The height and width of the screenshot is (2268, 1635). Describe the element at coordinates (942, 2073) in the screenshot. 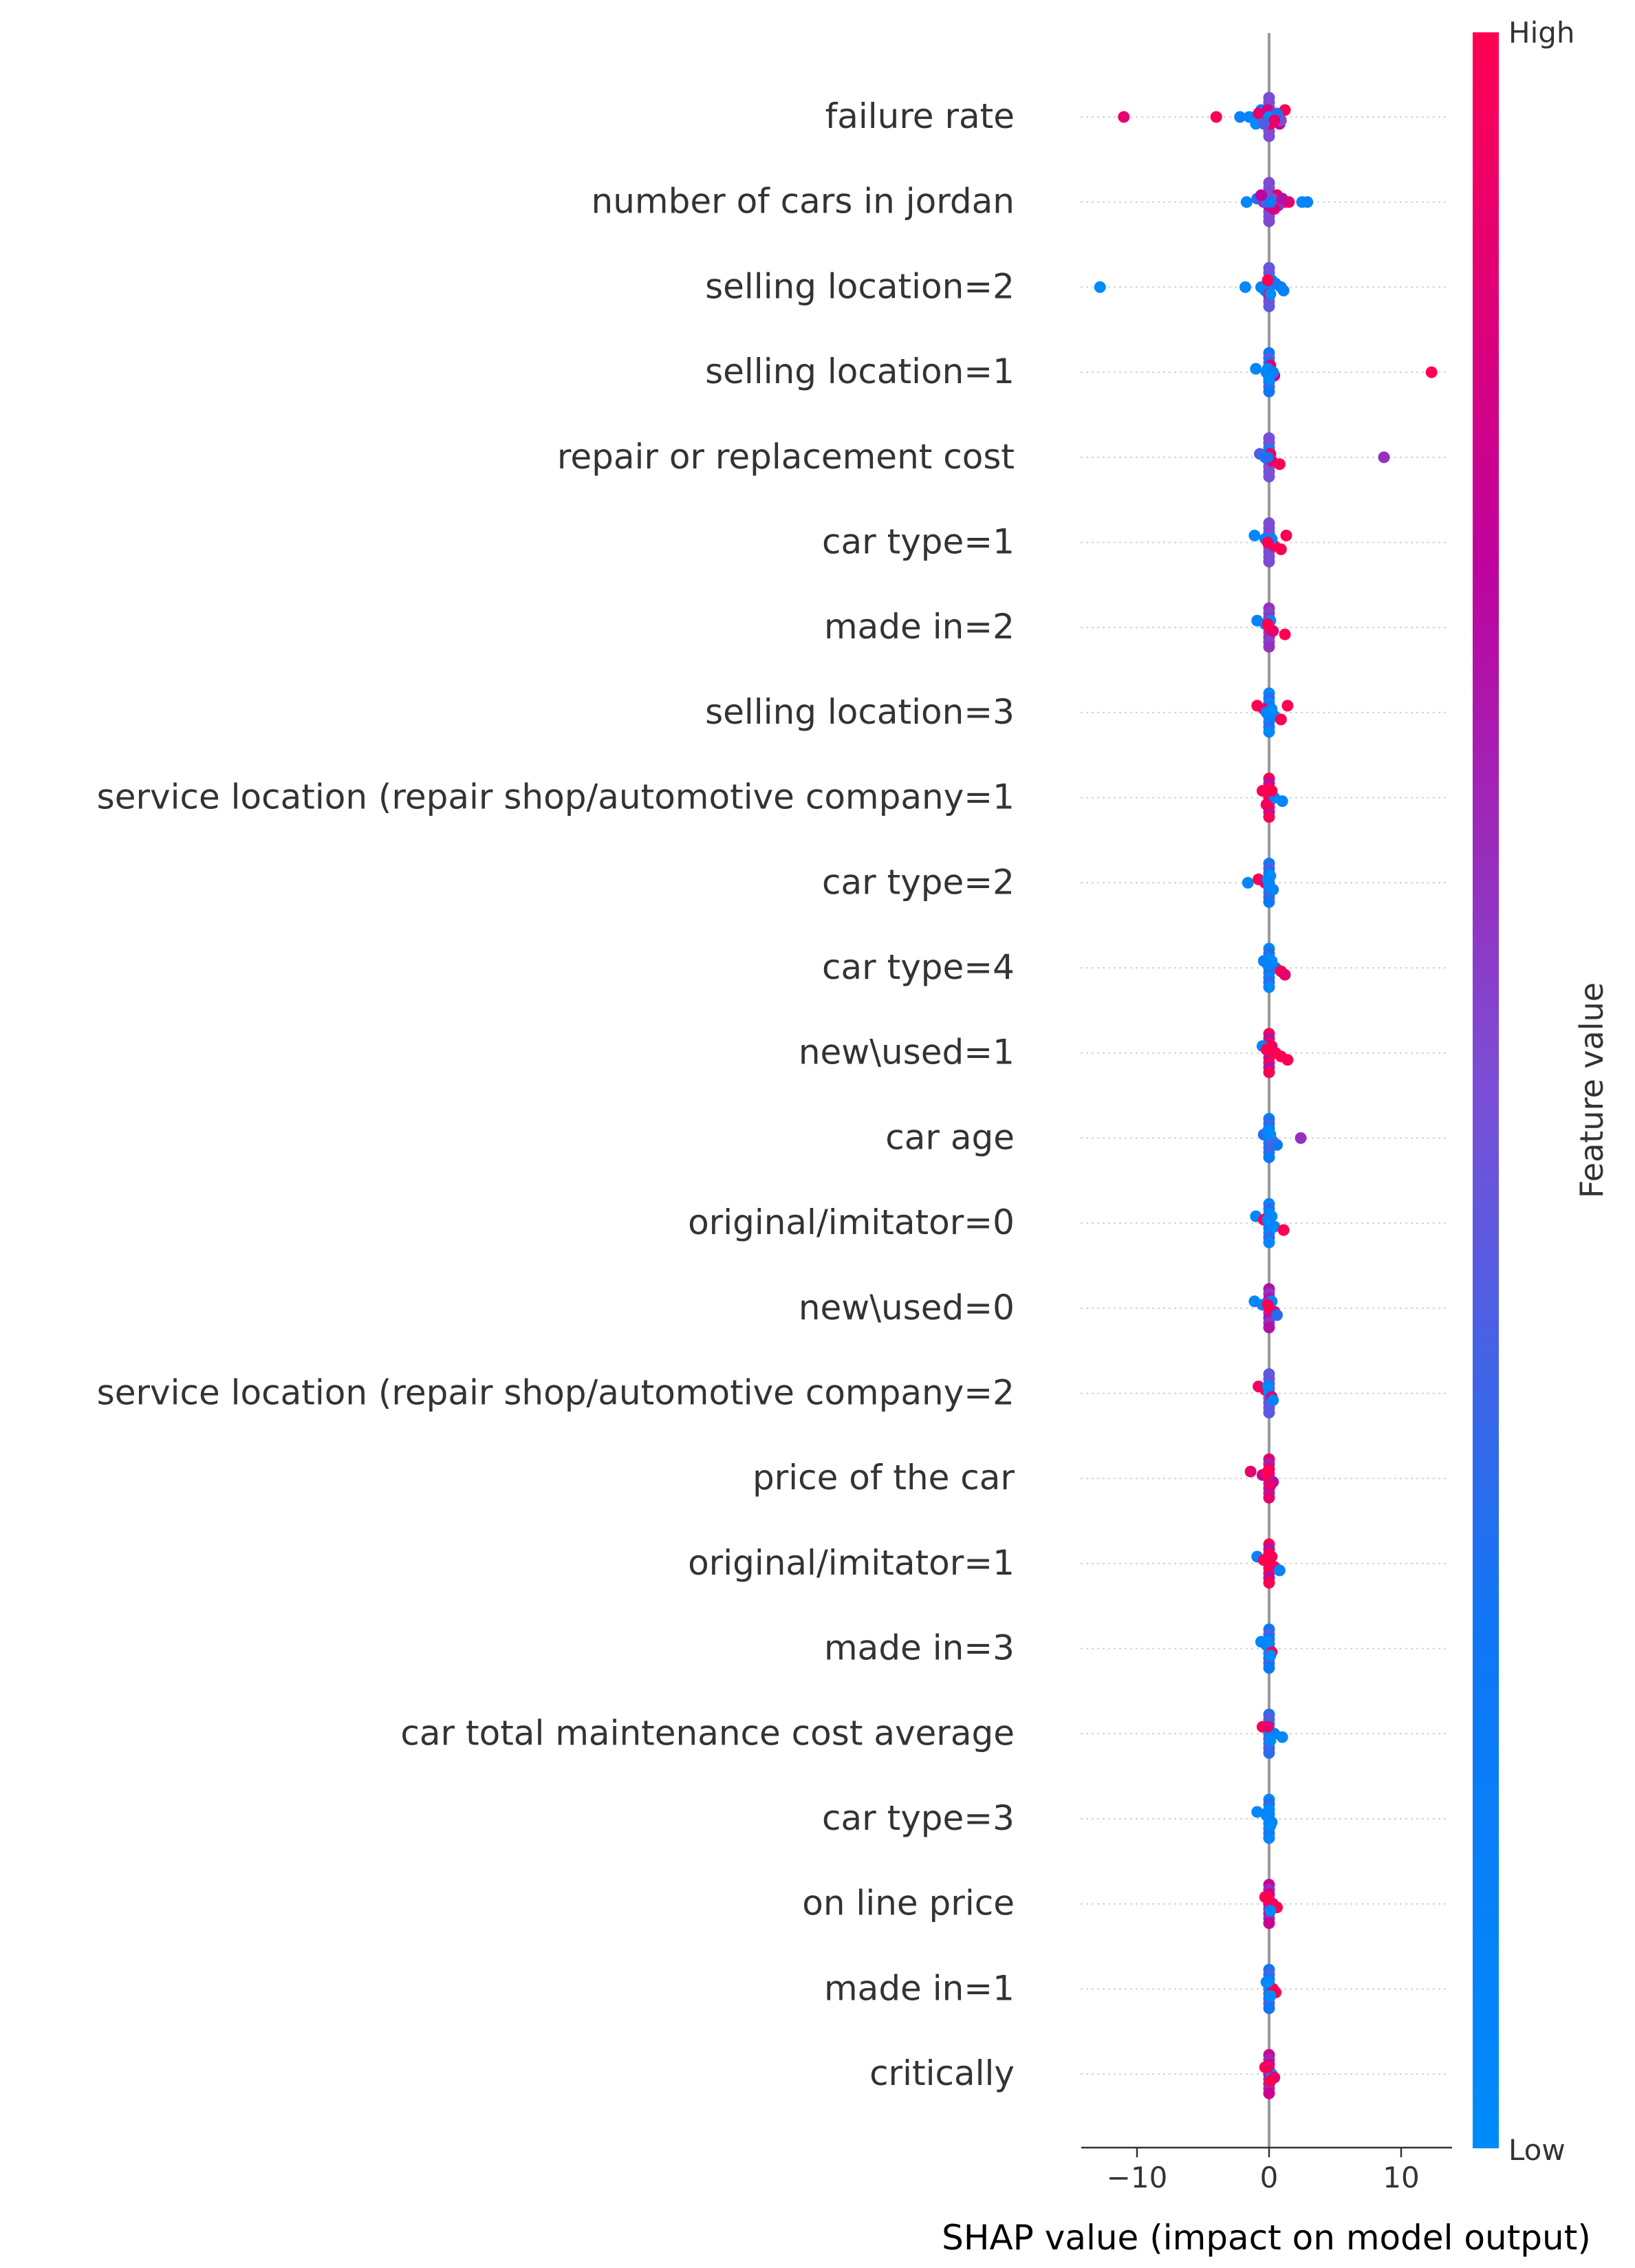

I see `feature-label: critically` at that location.